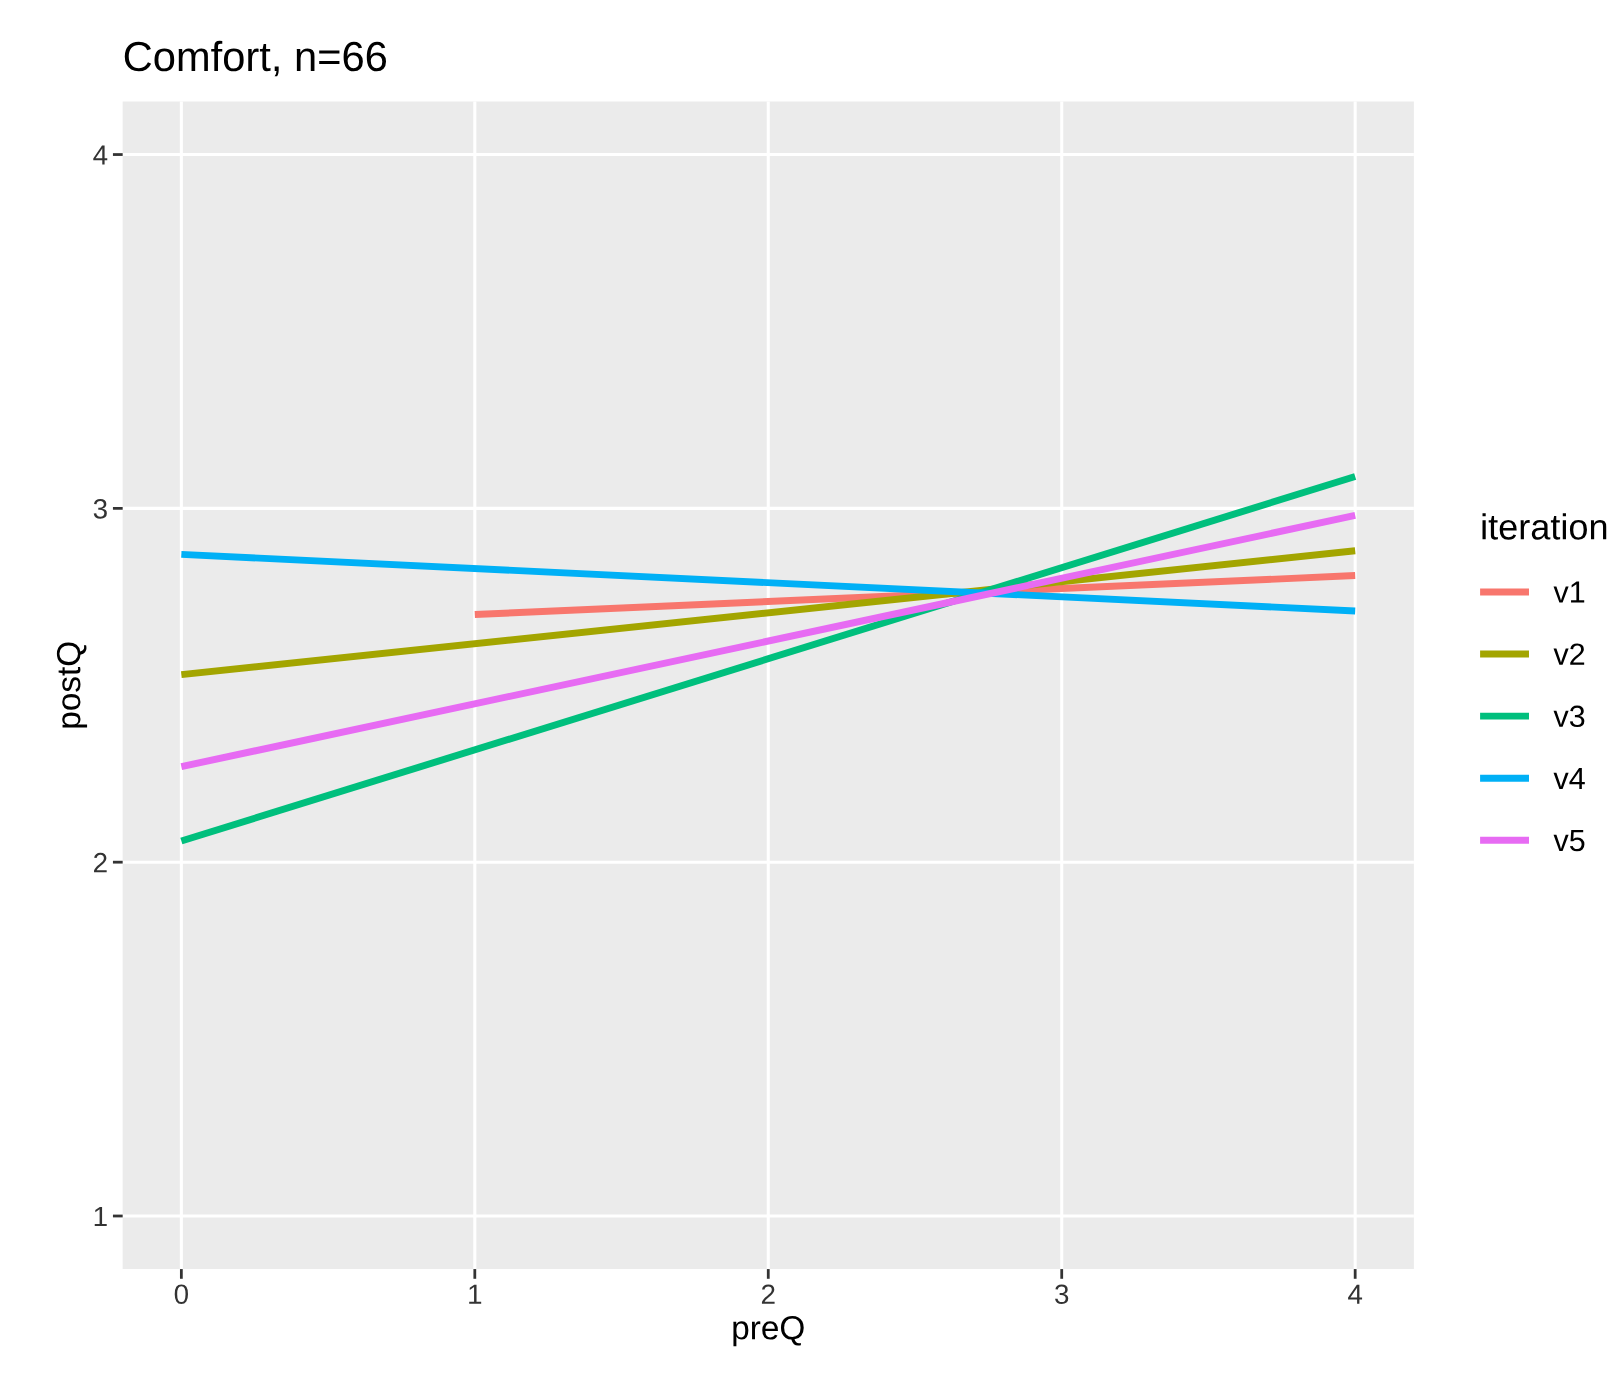 Image resolution: width=1614 pixels, height=1390 pixels. What do you see at coordinates (100, 155) in the screenshot?
I see `y-tick-label: 4` at bounding box center [100, 155].